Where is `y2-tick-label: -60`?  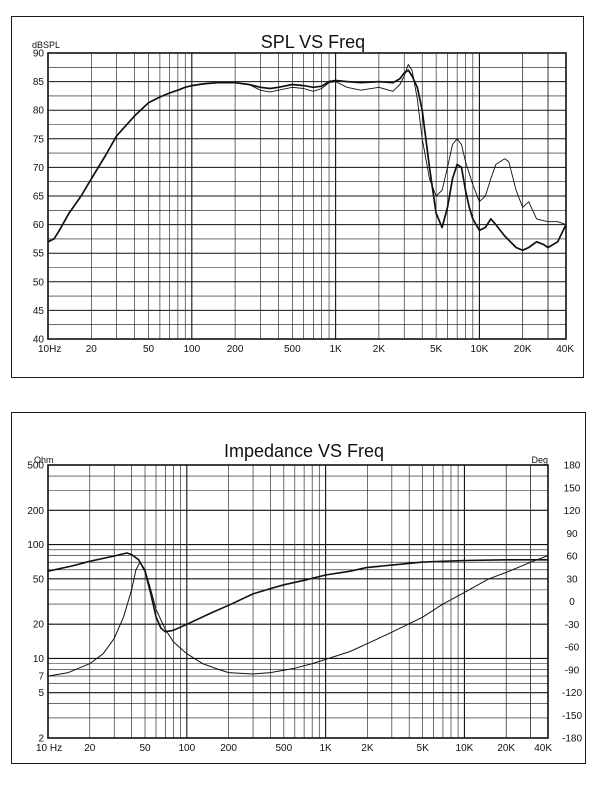 y2-tick-label: -60 is located at coordinates (572, 648).